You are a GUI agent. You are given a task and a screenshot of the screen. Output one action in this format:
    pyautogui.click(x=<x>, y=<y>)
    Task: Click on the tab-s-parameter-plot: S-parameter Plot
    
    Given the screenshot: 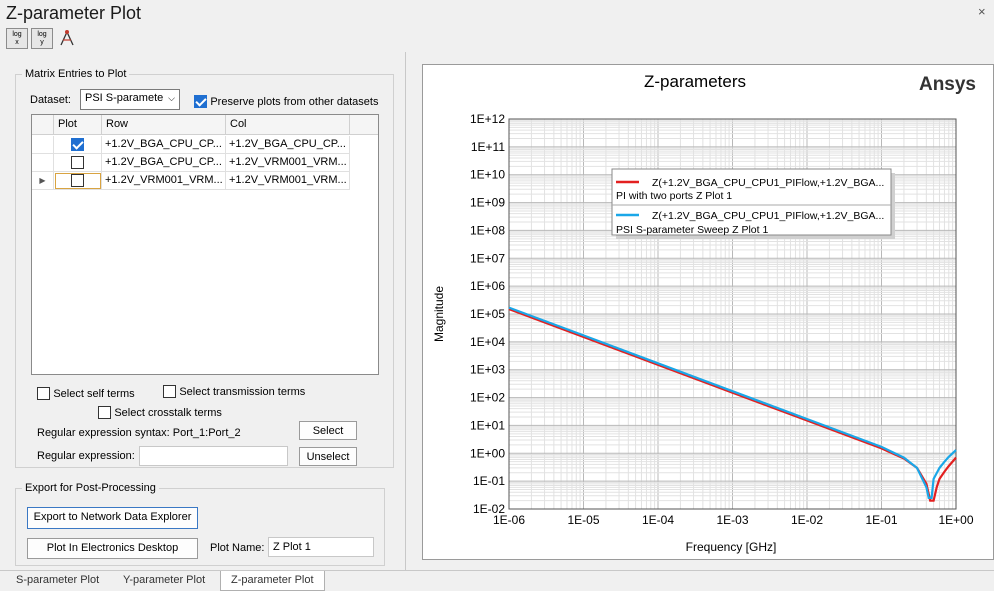 What is the action you would take?
    pyautogui.click(x=58, y=580)
    